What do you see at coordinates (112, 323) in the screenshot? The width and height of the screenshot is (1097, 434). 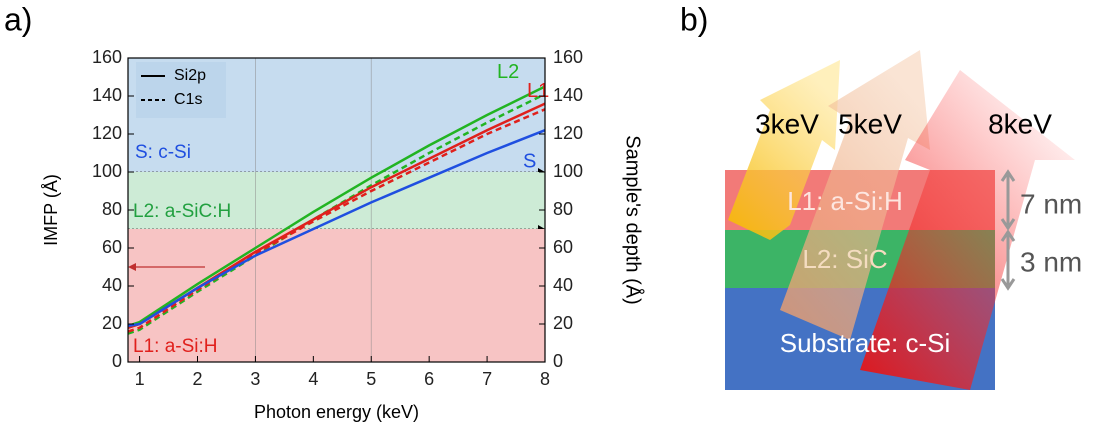 I see `y-tick-label: 20` at bounding box center [112, 323].